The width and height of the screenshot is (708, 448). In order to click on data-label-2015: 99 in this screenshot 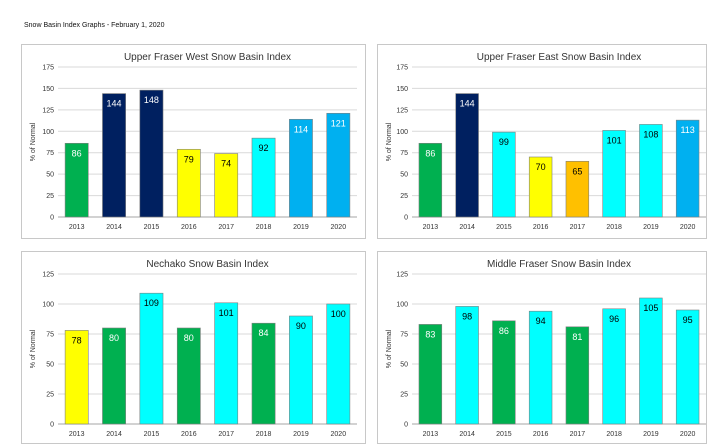, I will do `click(504, 142)`.